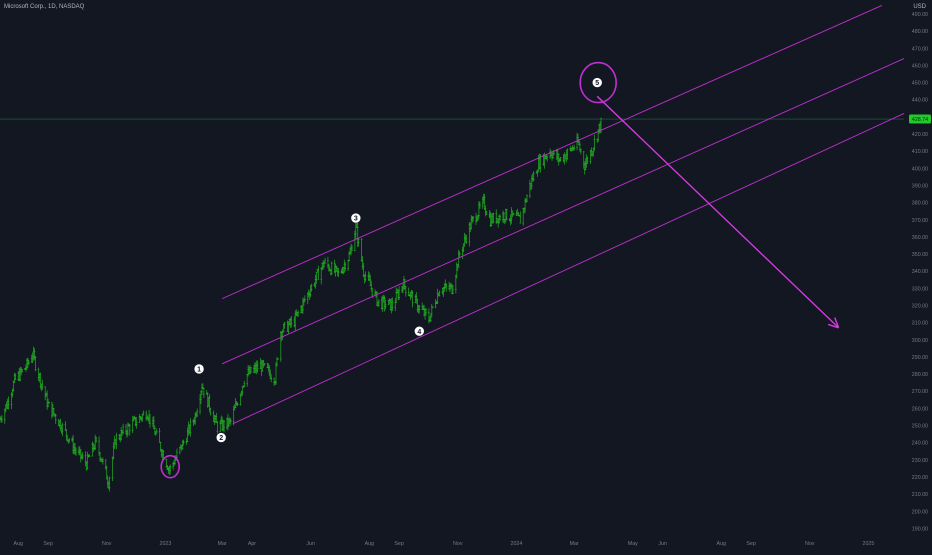 Image resolution: width=932 pixels, height=555 pixels. I want to click on y-tick-label: 450.00, so click(920, 84).